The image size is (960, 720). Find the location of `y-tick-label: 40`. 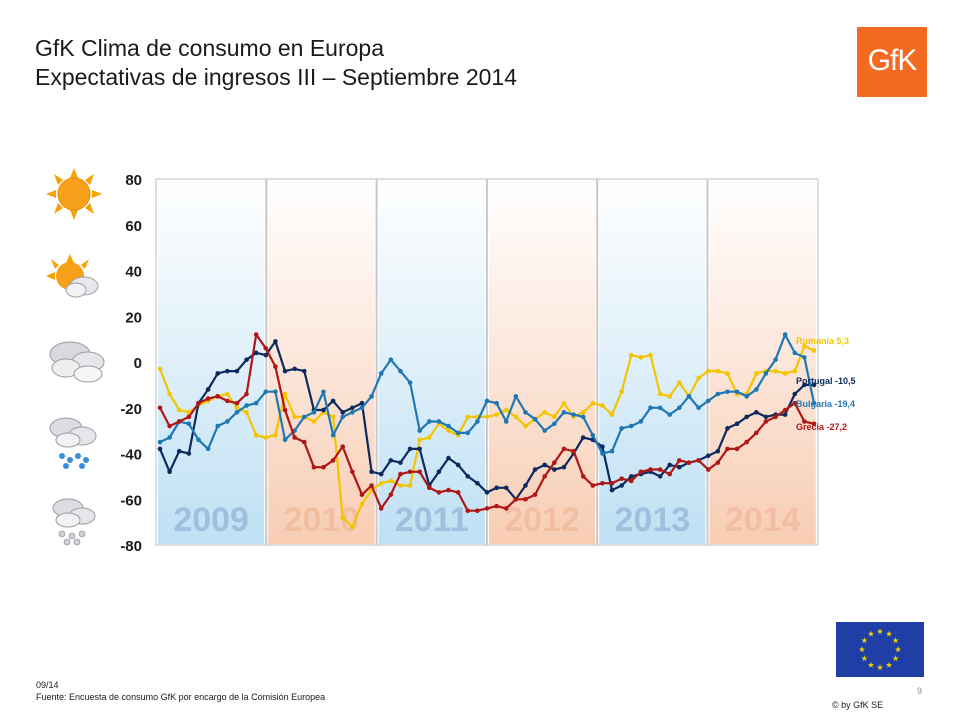

y-tick-label: 40 is located at coordinates (133, 272).